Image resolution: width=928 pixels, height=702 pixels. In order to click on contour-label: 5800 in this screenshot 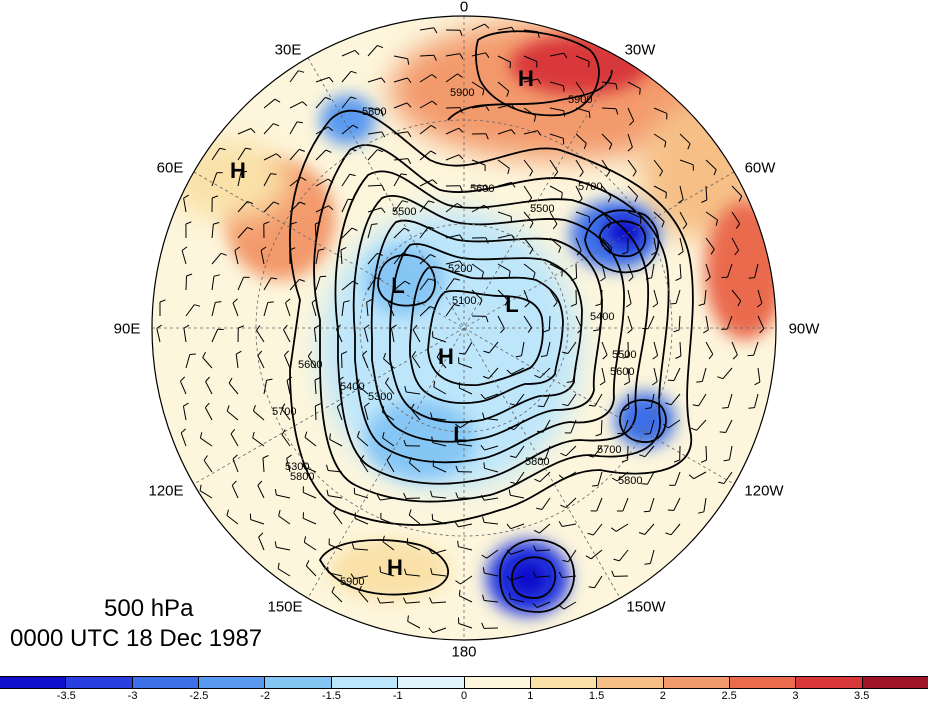, I will do `click(630, 481)`.